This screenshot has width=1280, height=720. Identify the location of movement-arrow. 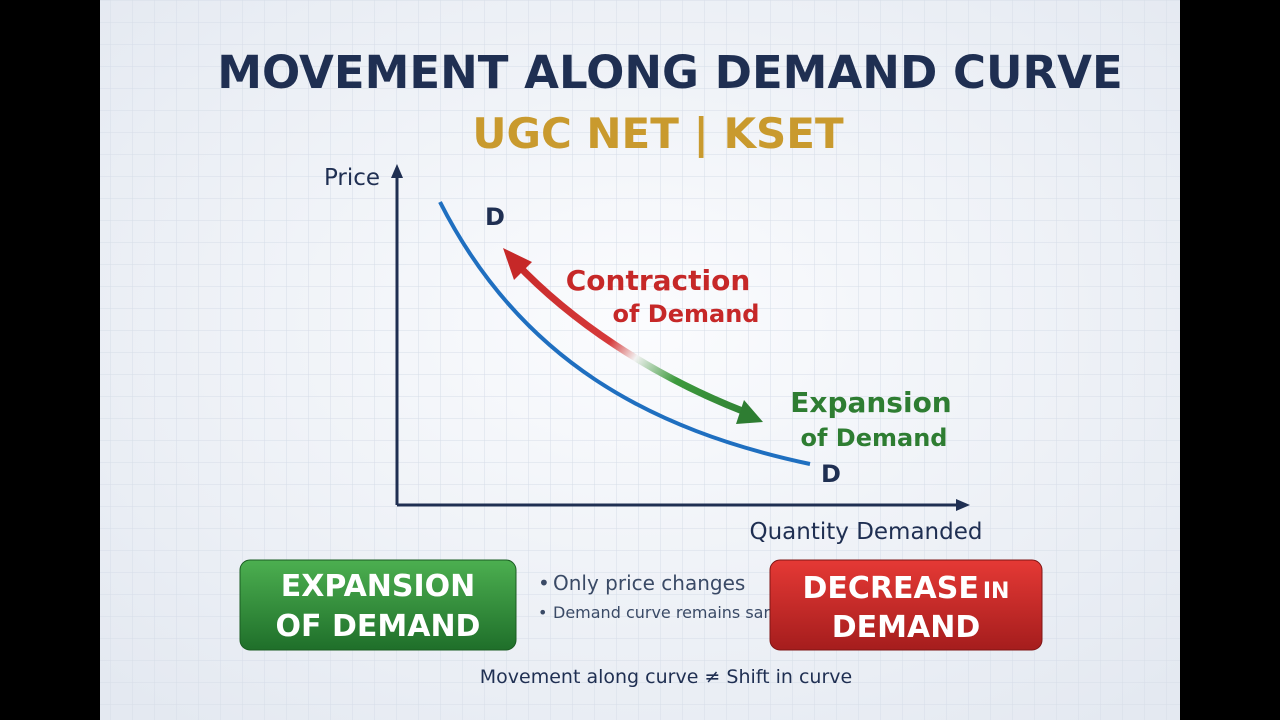
(629, 337).